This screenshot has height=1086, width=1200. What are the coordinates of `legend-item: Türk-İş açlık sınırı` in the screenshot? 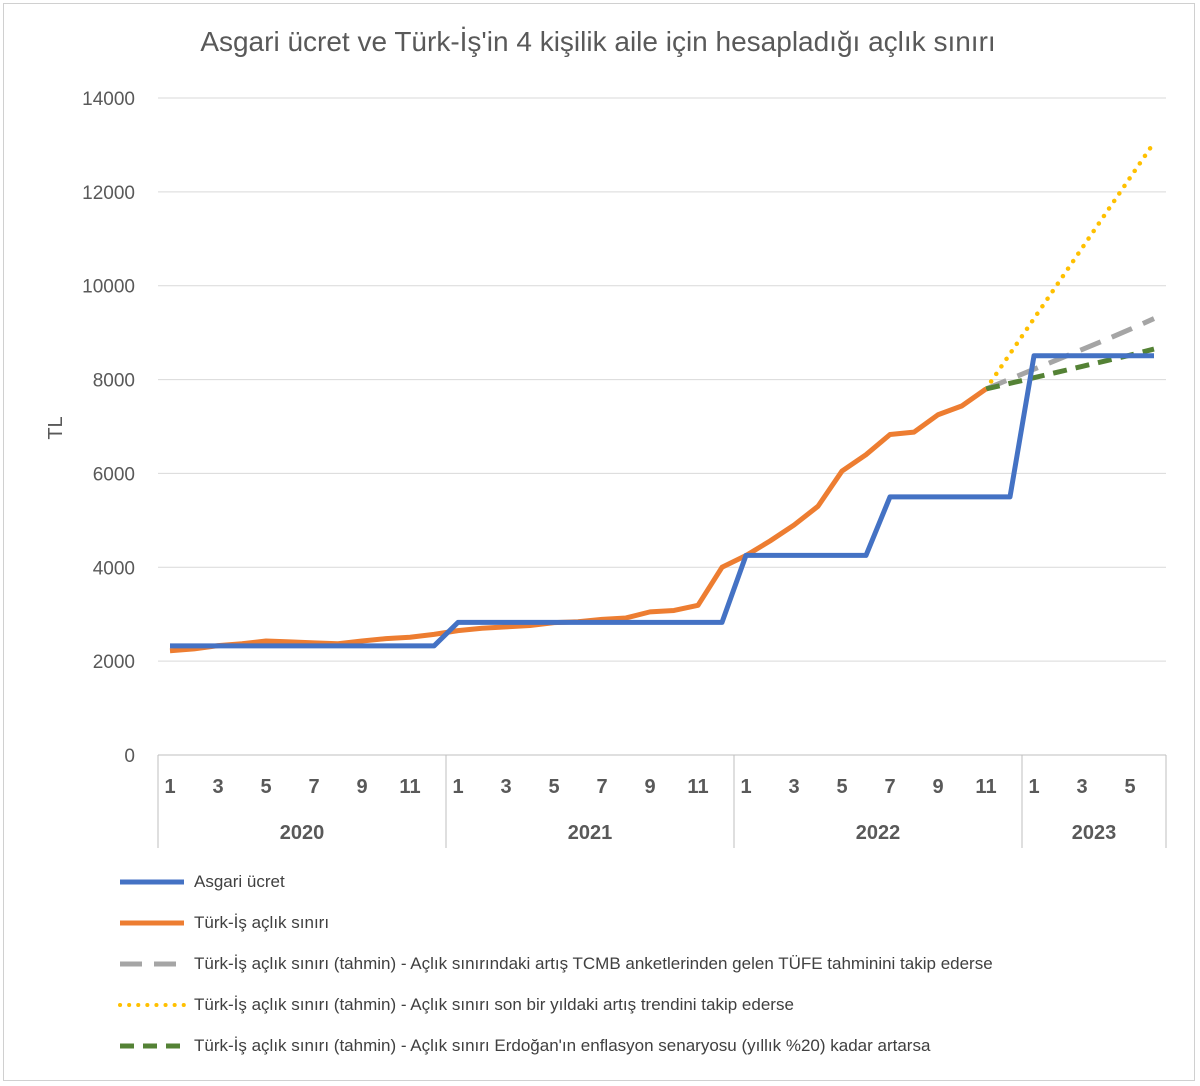 It's located at (223, 923).